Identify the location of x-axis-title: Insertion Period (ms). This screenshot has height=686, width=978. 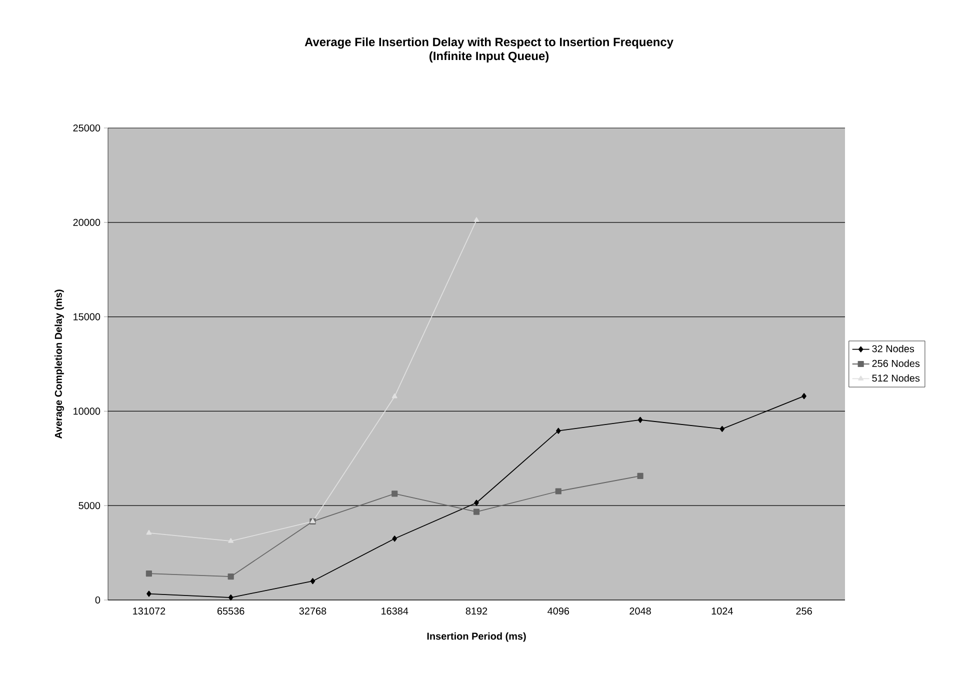
(476, 637).